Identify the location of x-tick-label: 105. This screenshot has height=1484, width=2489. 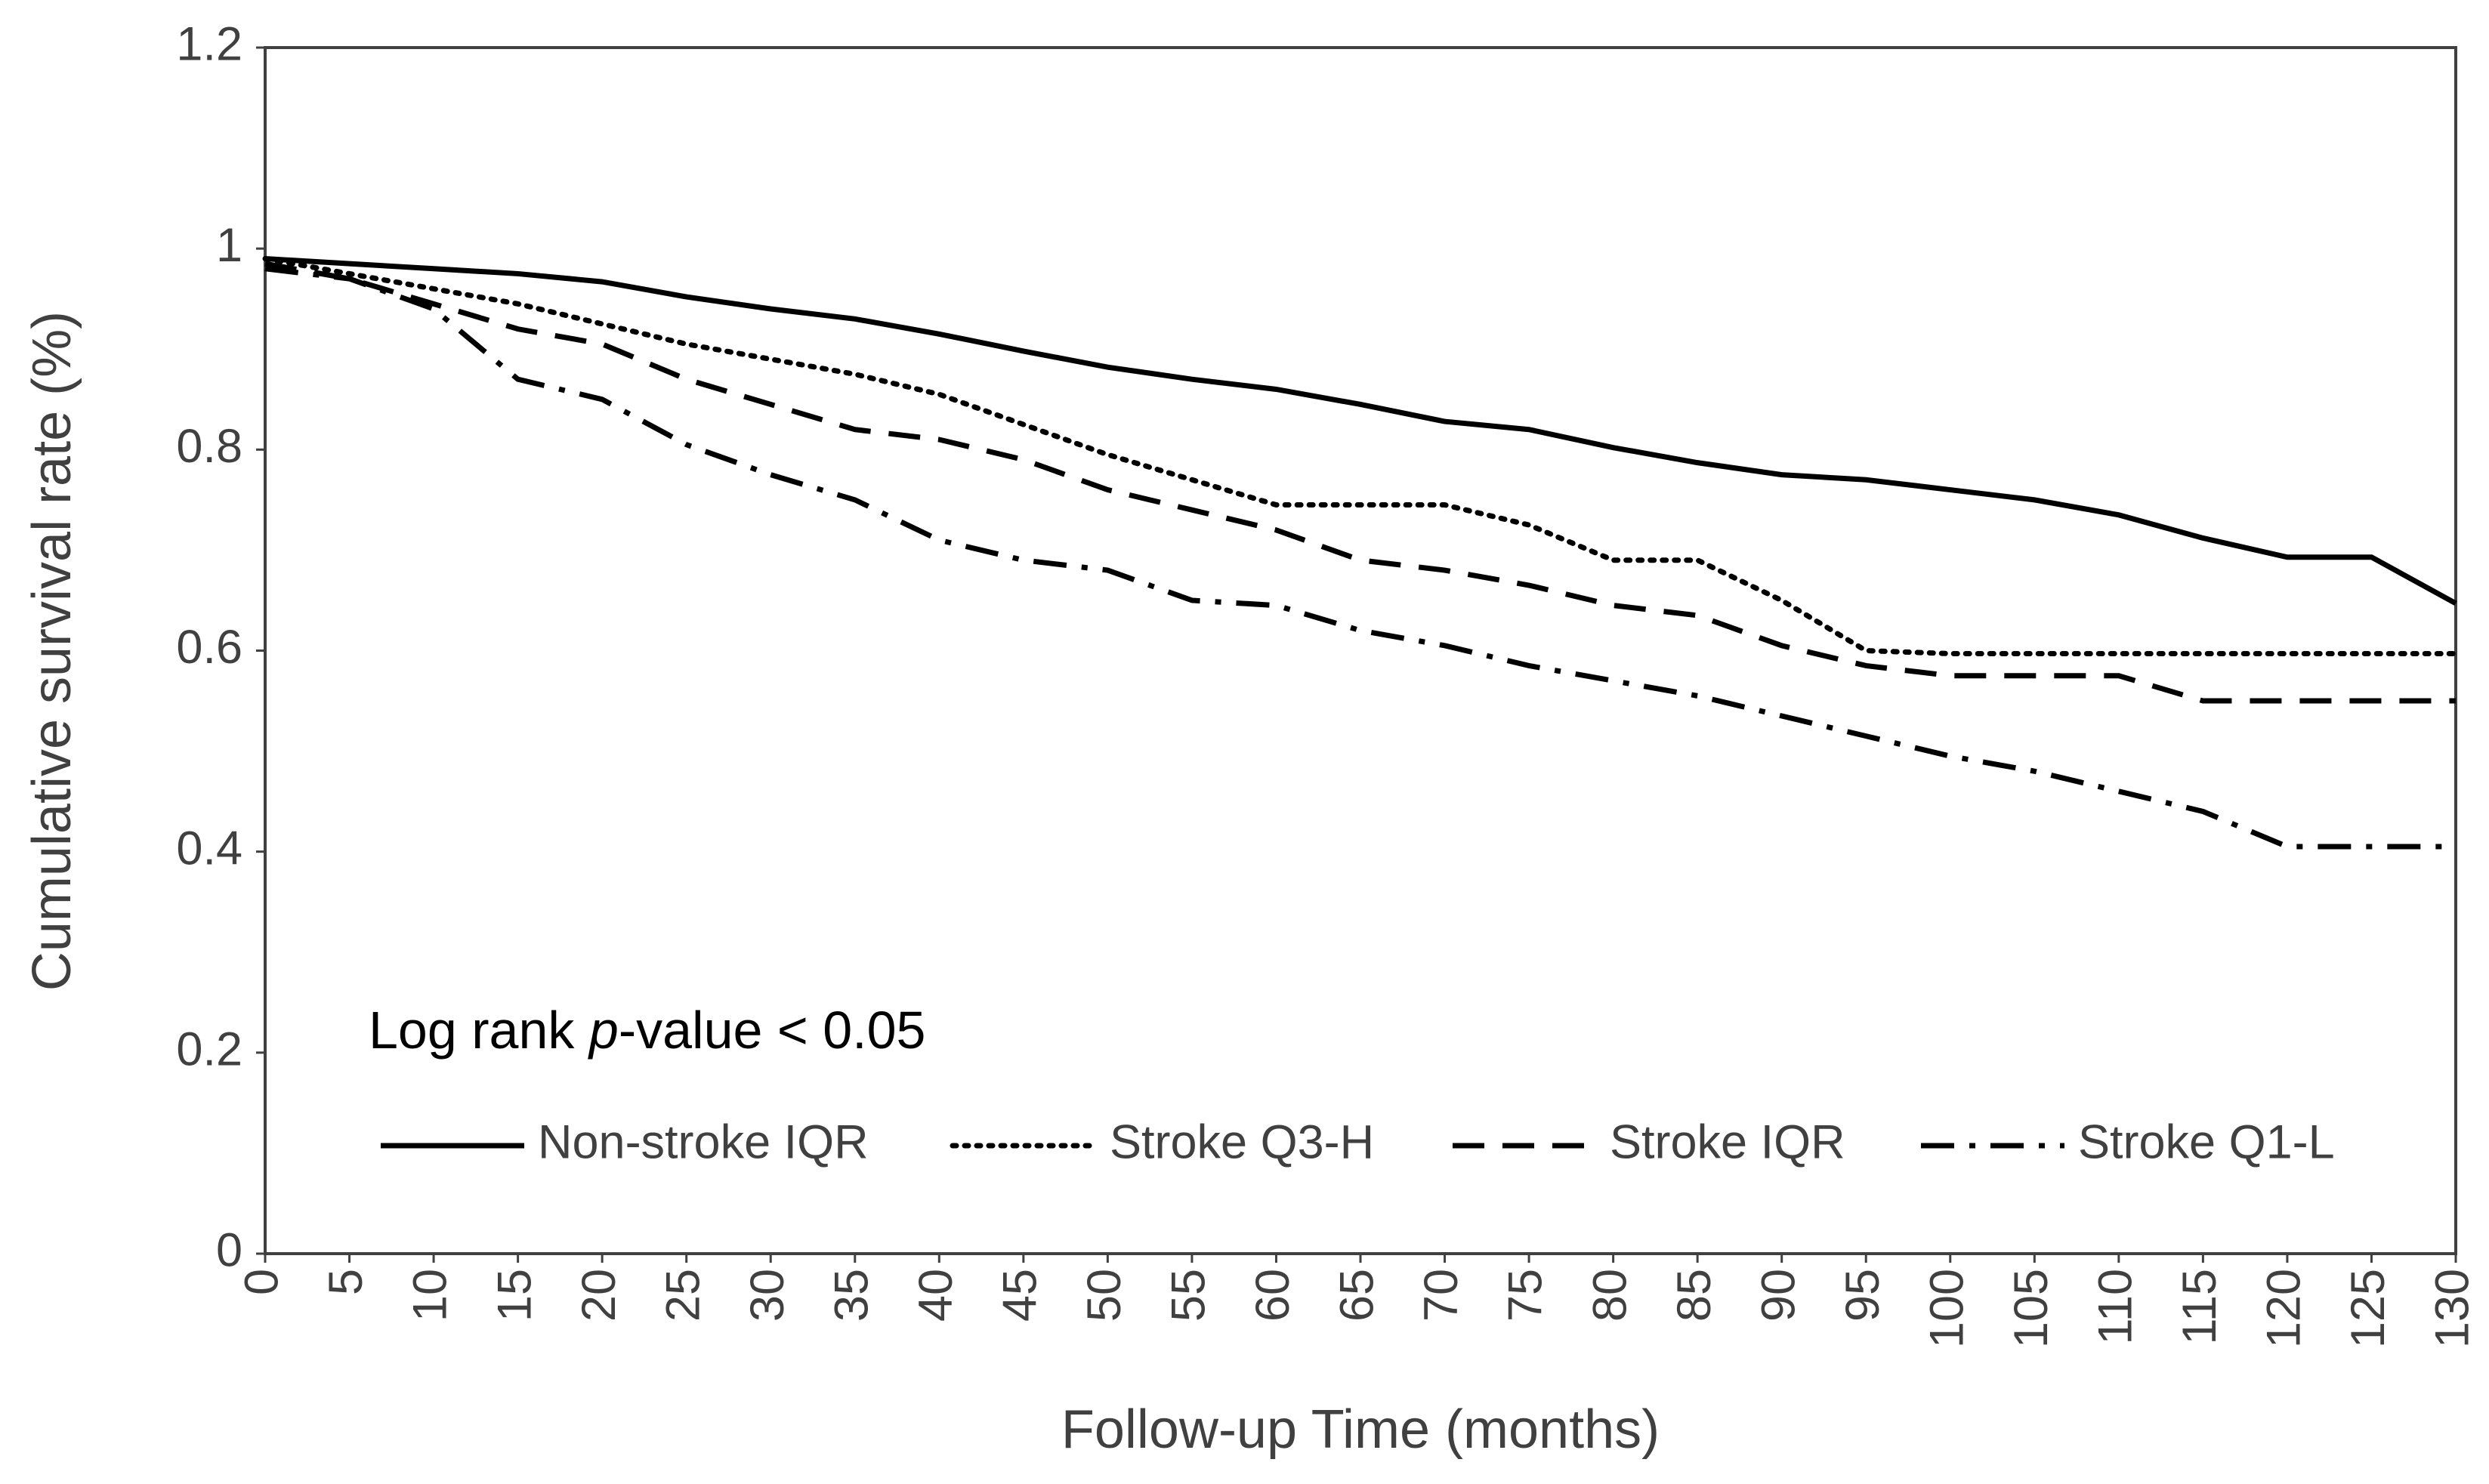
(2031, 1308).